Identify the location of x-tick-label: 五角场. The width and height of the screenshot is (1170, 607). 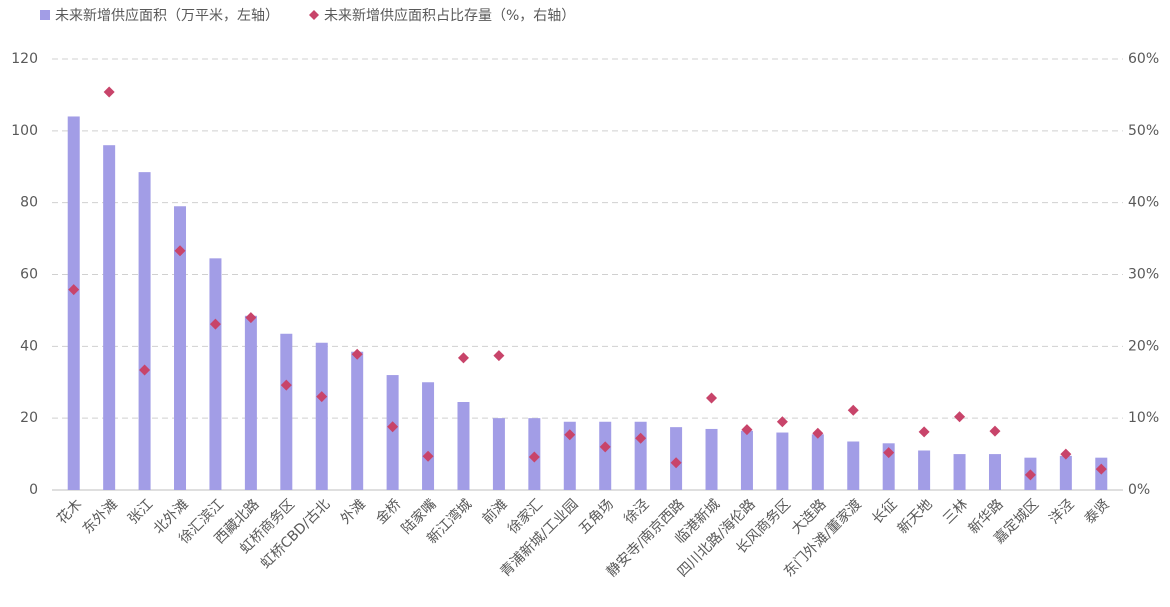
(596, 516).